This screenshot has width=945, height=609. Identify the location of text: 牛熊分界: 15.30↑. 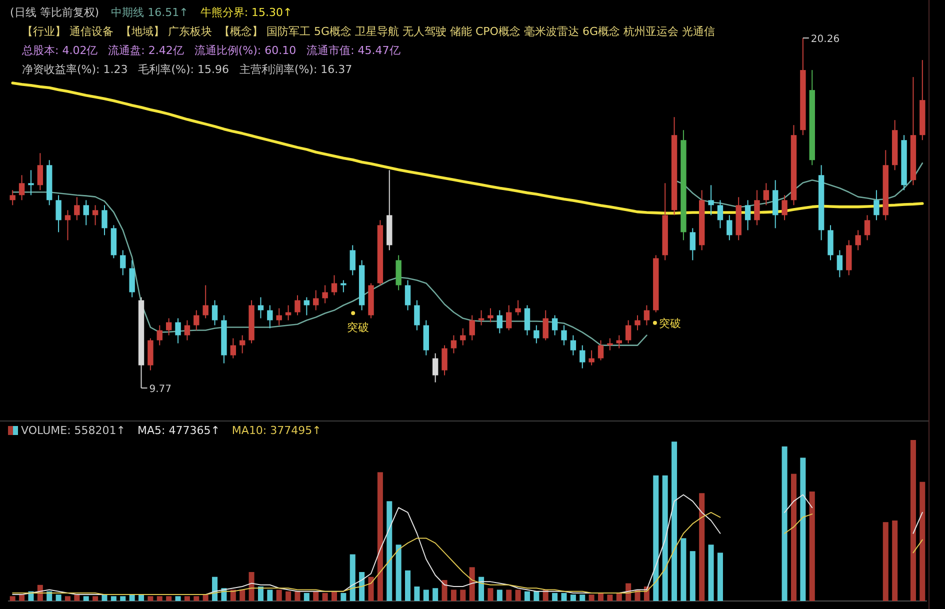
(246, 12).